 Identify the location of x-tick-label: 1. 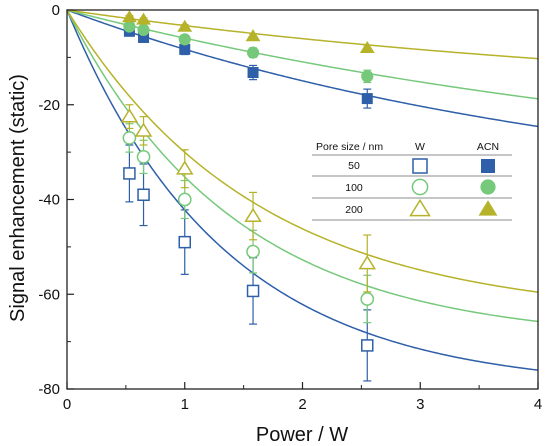
(185, 404).